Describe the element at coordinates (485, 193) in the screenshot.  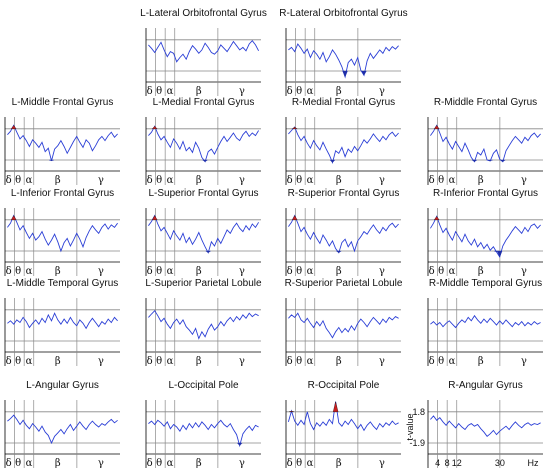
I see `panel-title: R-Inferior Frontal Gyrus` at that location.